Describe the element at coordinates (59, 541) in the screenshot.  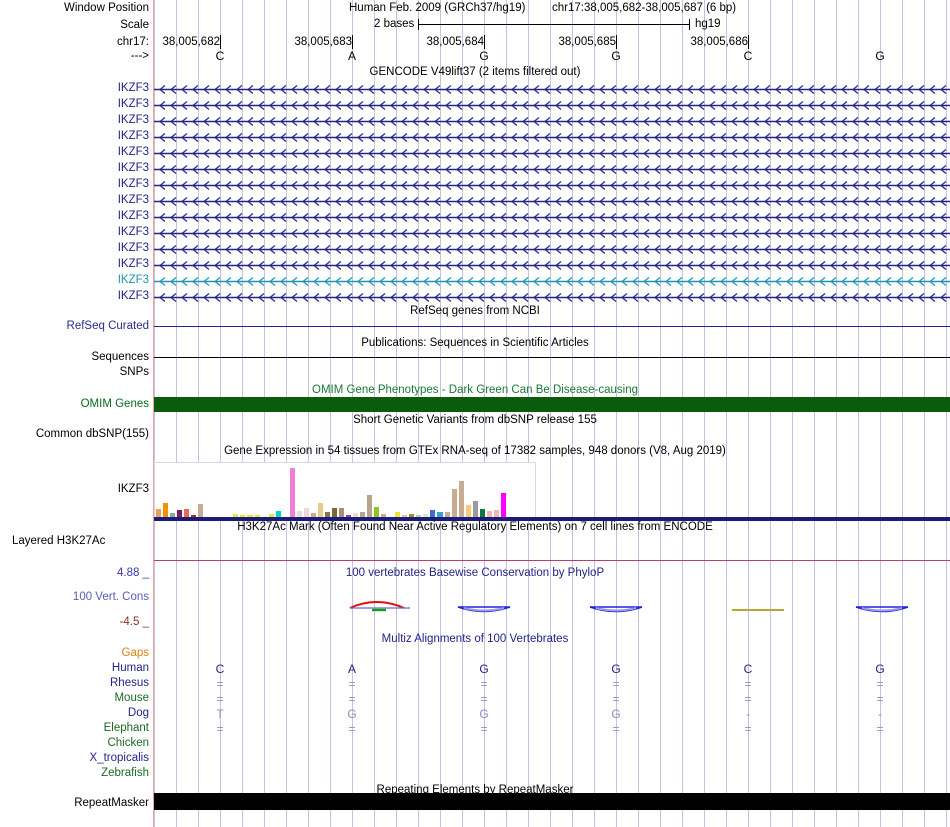
I see `layered-h3k27ac-label: Layered H3K27Ac` at that location.